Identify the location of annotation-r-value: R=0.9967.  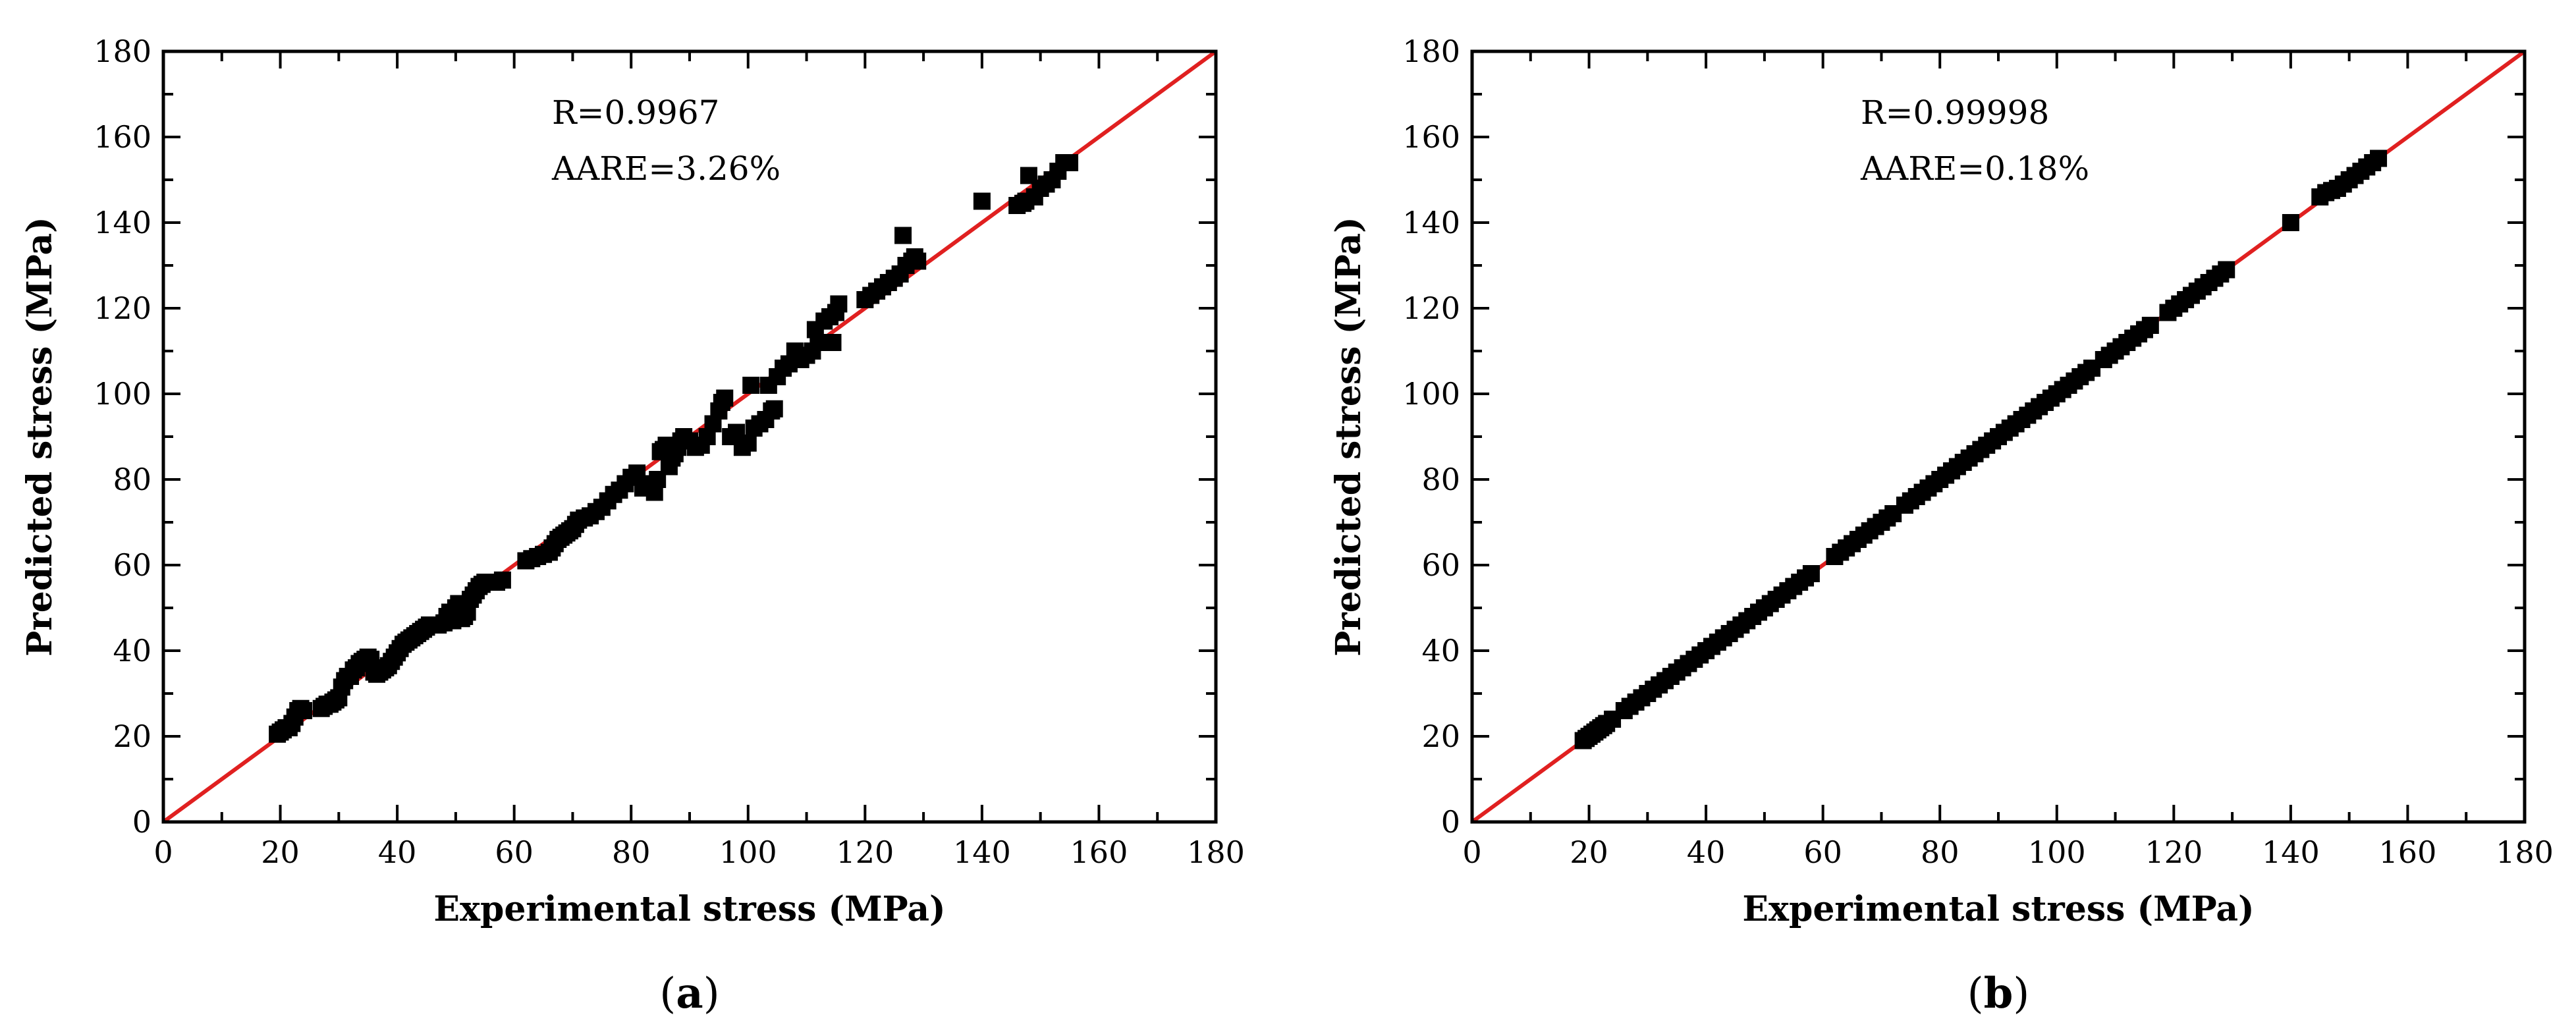
(636, 113).